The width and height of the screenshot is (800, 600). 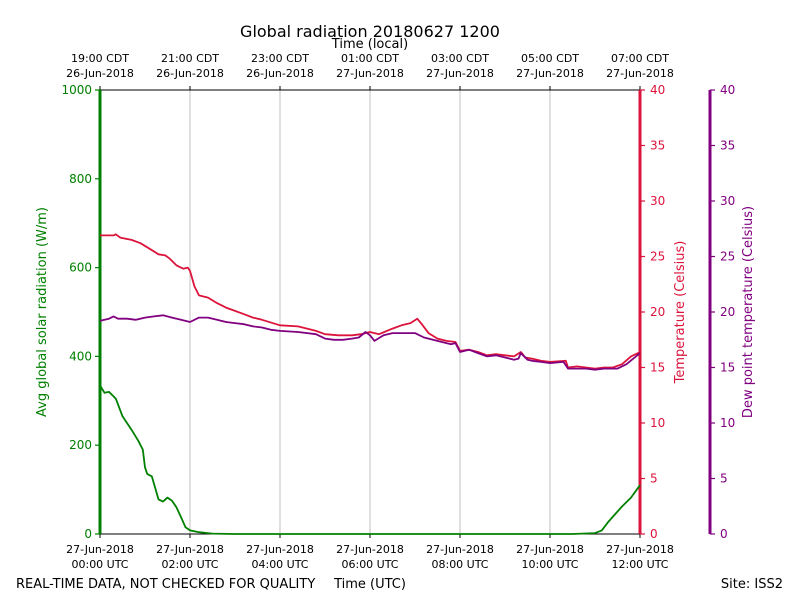 What do you see at coordinates (99, 564) in the screenshot?
I see `bottom-tick-time: 00:00 UTC` at bounding box center [99, 564].